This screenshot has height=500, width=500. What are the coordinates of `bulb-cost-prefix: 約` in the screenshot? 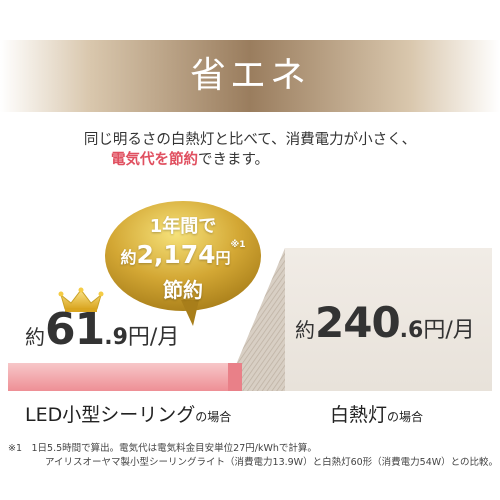 It's located at (305, 330).